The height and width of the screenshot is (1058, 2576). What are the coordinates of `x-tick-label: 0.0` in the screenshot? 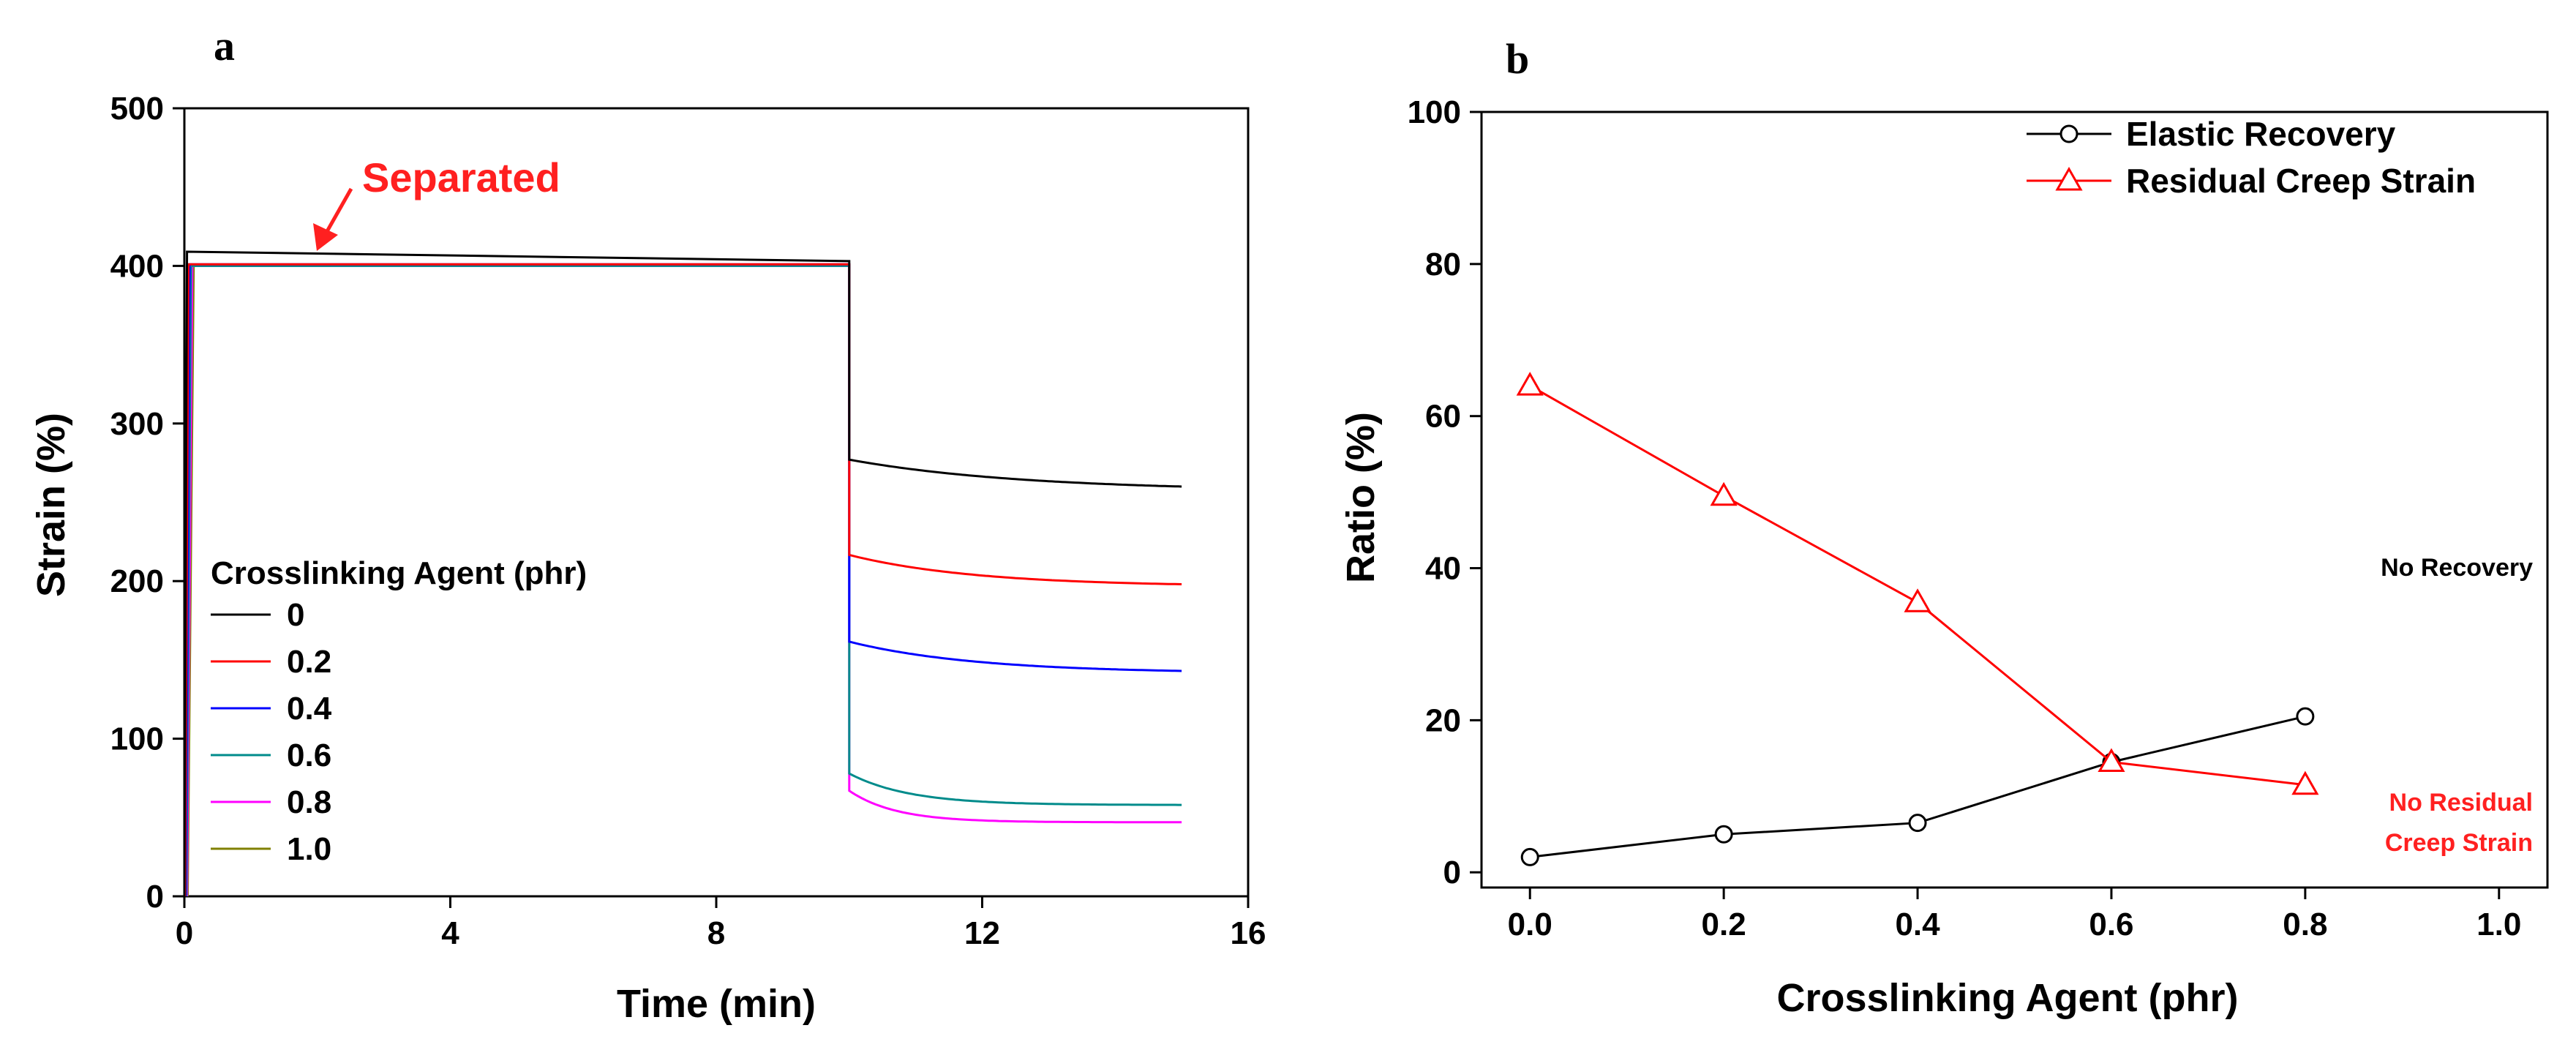 It's located at (1530, 924).